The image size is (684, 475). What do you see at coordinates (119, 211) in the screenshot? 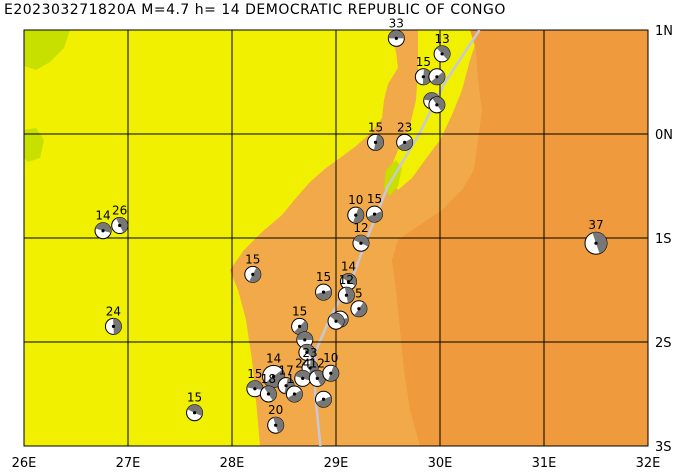
I see `depth-label: 26` at bounding box center [119, 211].